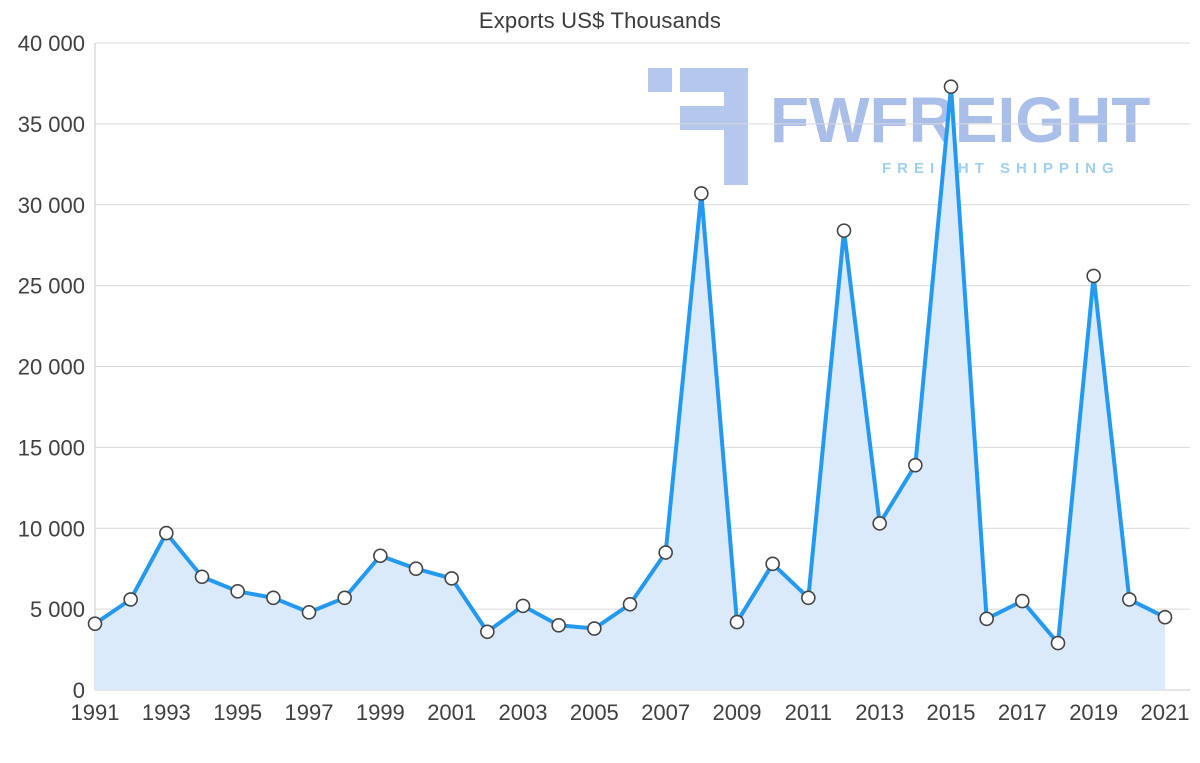 Image resolution: width=1200 pixels, height=763 pixels. I want to click on svg-text: 1993, so click(166, 712).